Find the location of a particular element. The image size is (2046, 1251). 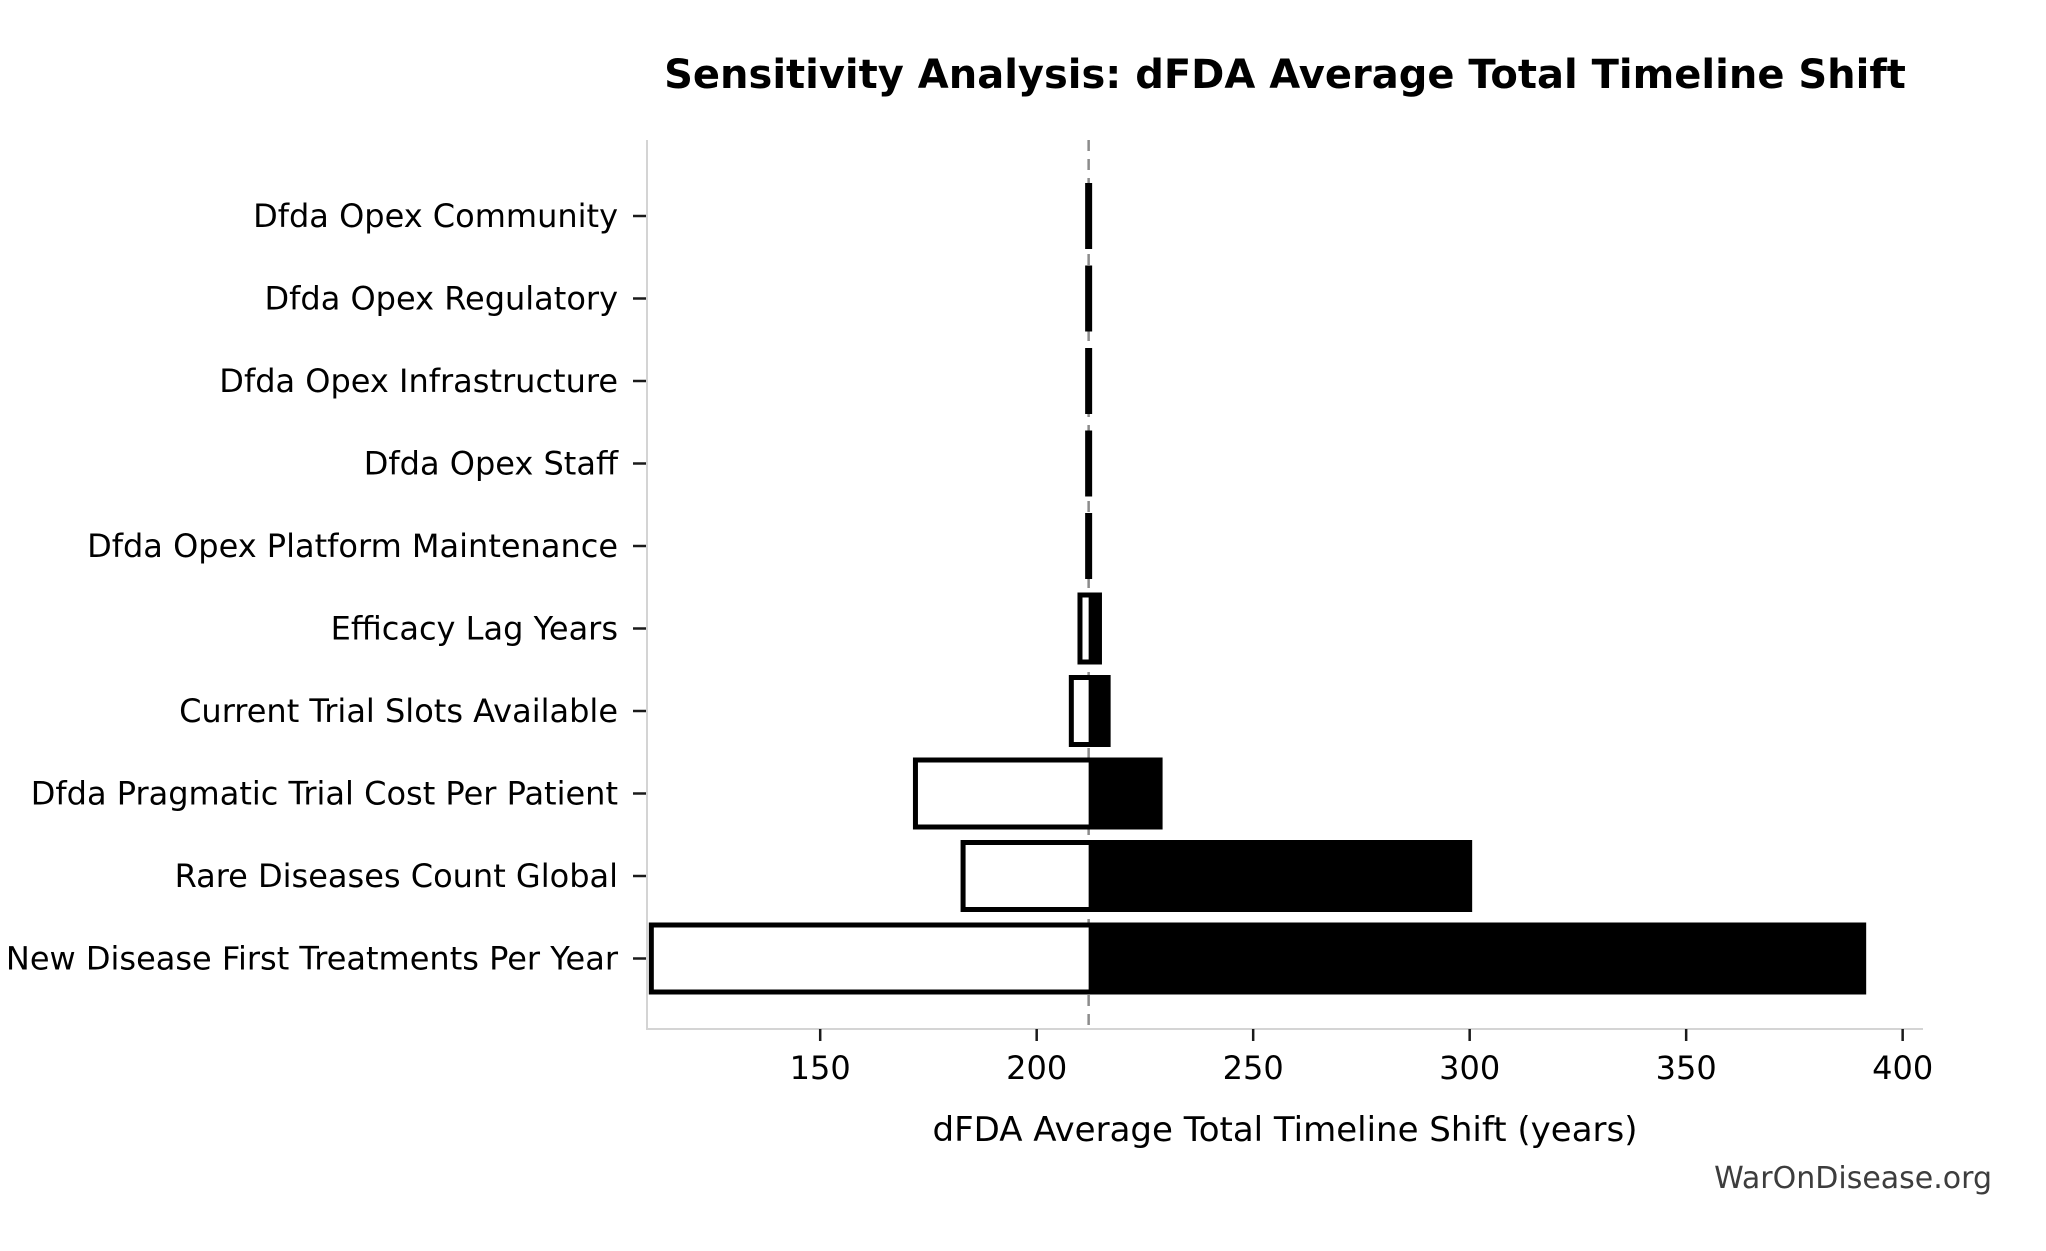

y-tick-label: Efficacy Lag Years is located at coordinates (474, 629).